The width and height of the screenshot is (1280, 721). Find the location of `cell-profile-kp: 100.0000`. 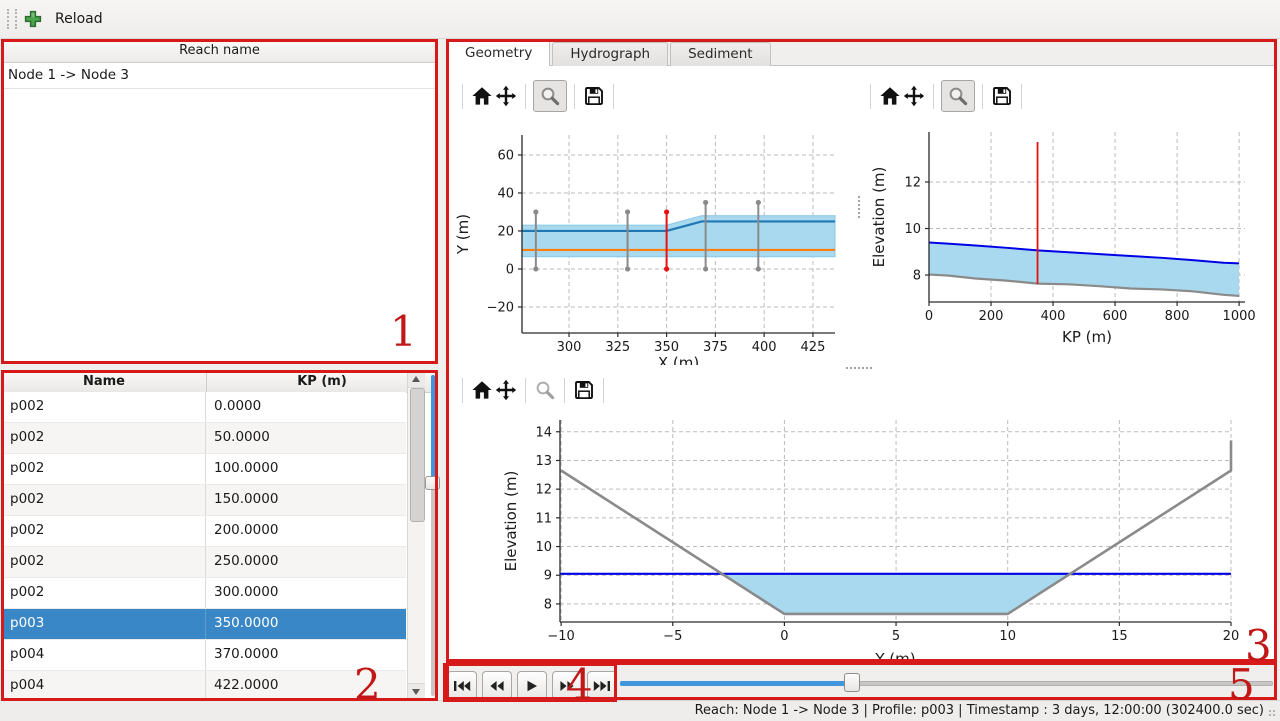

cell-profile-kp: 100.0000 is located at coordinates (246, 468).